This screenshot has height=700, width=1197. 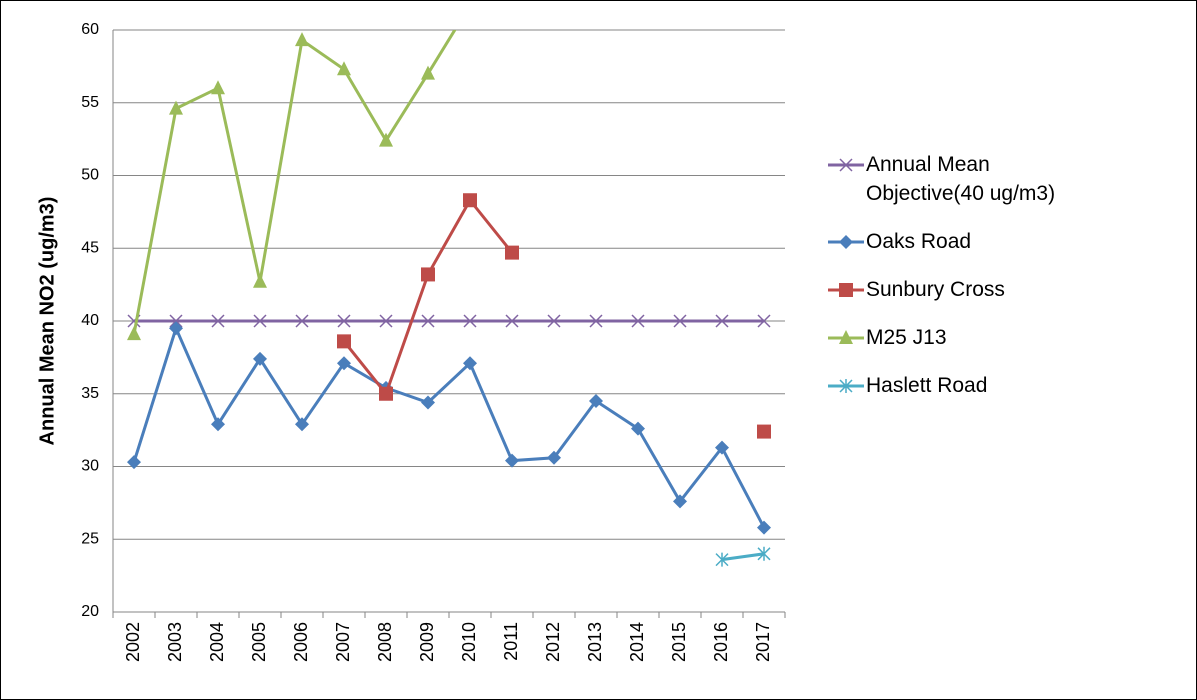 I want to click on x-tick-label: 2010, so click(x=469, y=642).